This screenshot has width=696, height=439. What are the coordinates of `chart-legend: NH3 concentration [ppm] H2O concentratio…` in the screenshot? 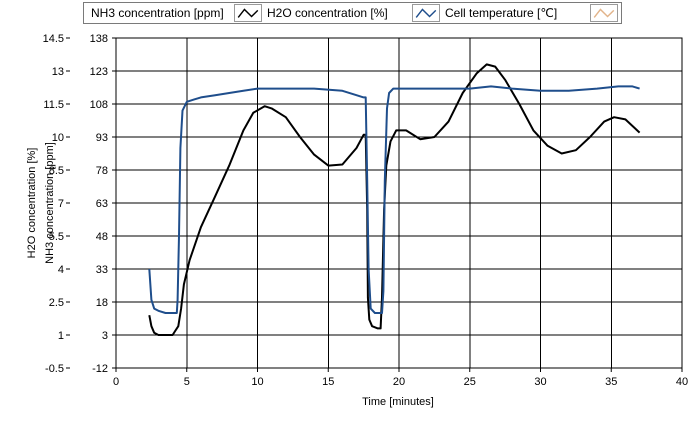 It's located at (352, 13).